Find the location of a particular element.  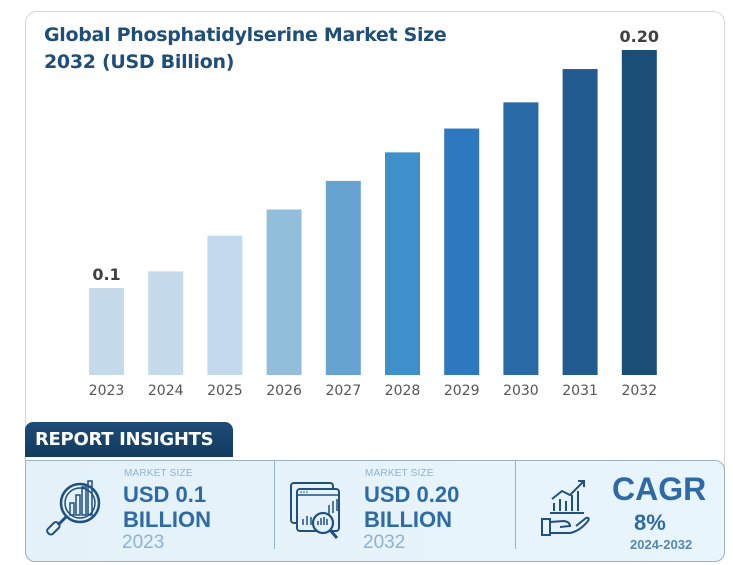

bar-2023 is located at coordinates (106, 331).